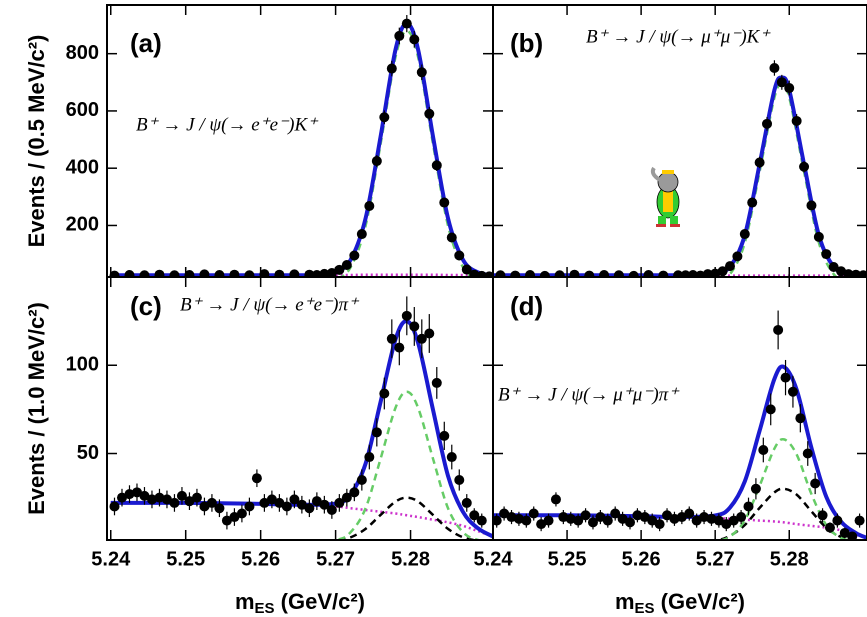 This screenshot has height=617, width=867. I want to click on x-axis-label-part: m, so click(245, 601).